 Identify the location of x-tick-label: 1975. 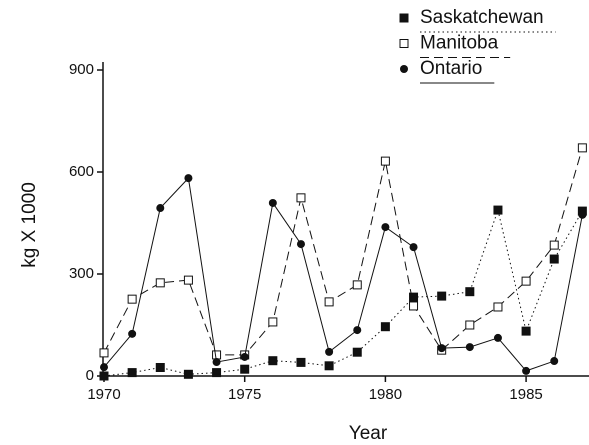
(244, 394).